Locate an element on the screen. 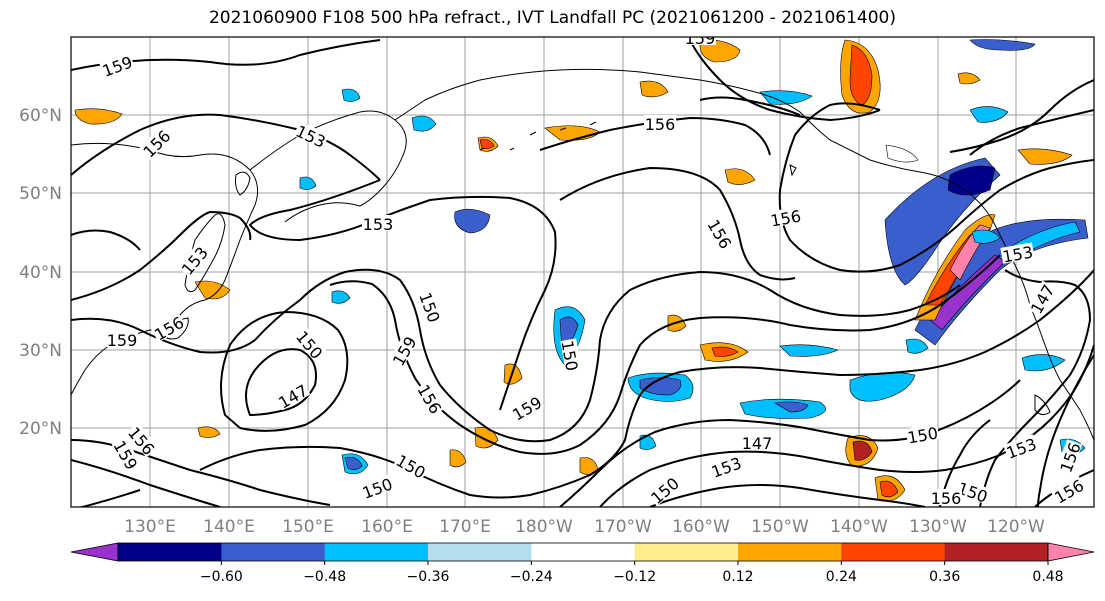 This screenshot has width=1105, height=601. colorbar-tick-label: 0.36 is located at coordinates (944, 577).